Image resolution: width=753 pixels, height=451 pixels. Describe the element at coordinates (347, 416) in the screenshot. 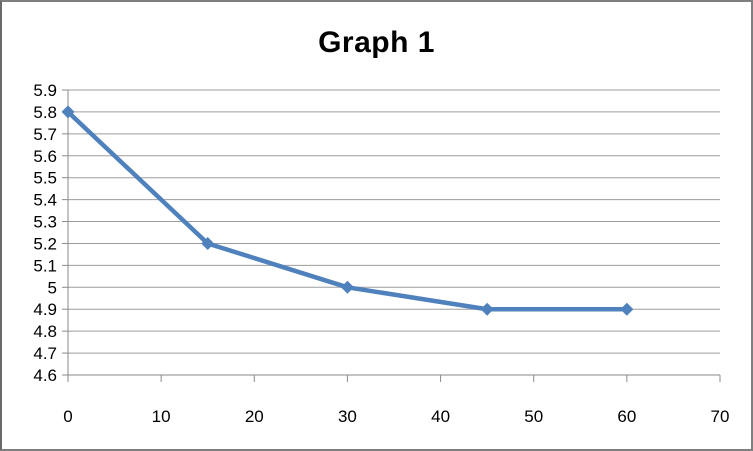

I see `x-tick-label: 30` at that location.